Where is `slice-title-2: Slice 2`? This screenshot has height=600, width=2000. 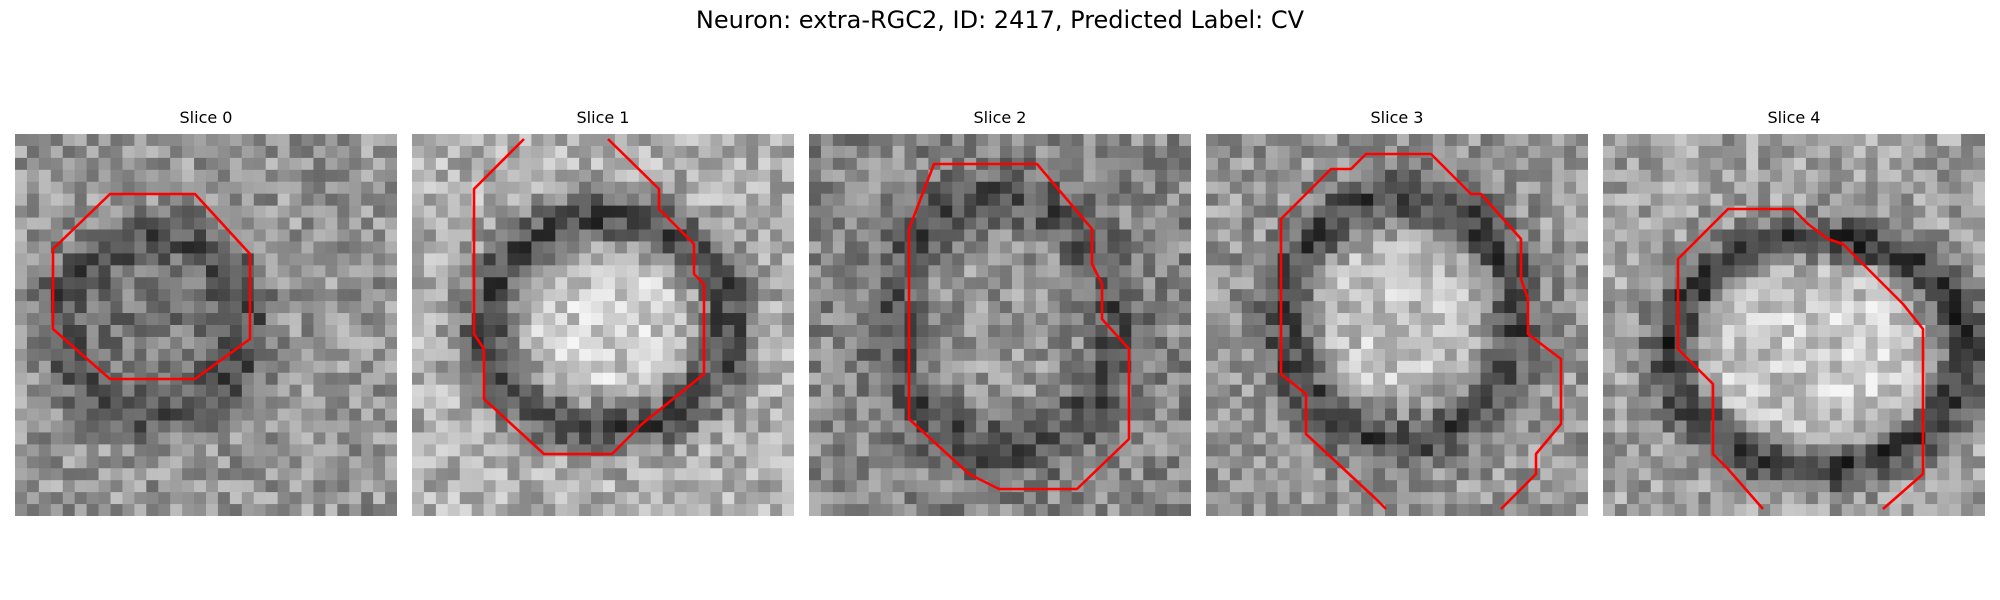
slice-title-2: Slice 2 is located at coordinates (1000, 117).